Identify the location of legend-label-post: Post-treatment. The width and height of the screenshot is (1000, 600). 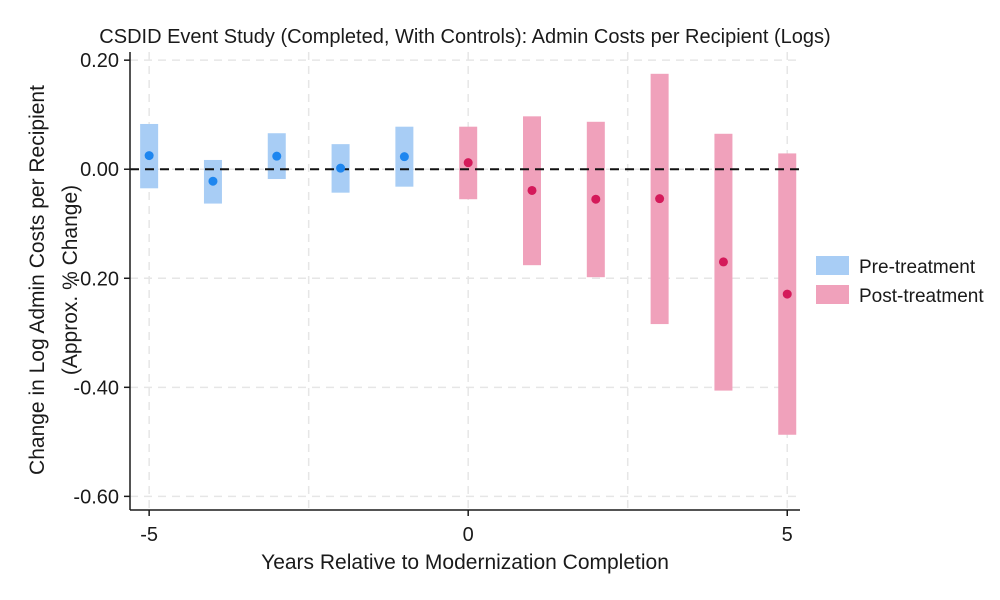
(921, 296).